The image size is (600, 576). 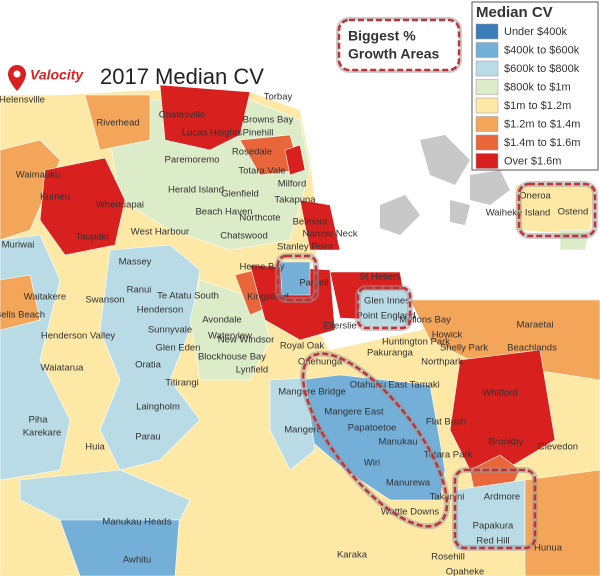 What do you see at coordinates (160, 232) in the screenshot?
I see `place-label: West Harbour` at bounding box center [160, 232].